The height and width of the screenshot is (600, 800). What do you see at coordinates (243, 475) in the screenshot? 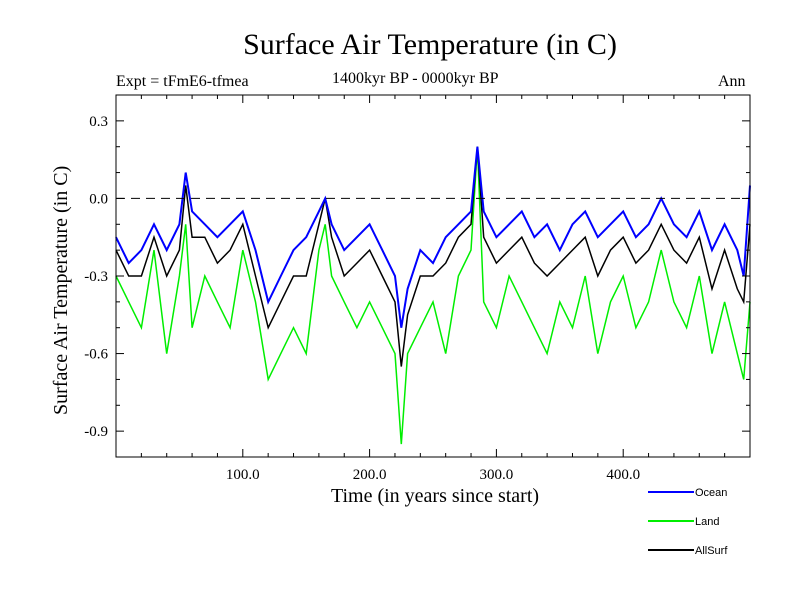
I see `x-tick-label: 100.0` at bounding box center [243, 475].